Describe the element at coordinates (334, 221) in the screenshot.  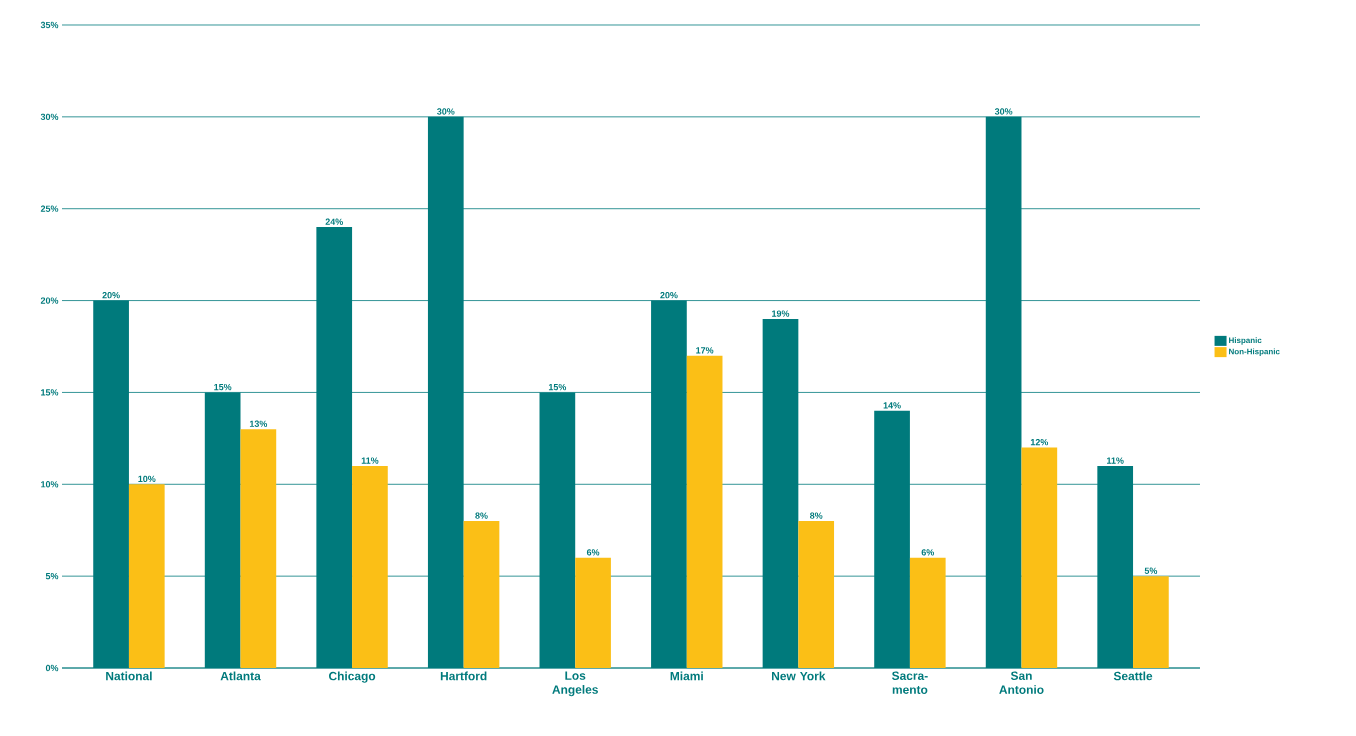
I see `data-label: 24%` at that location.